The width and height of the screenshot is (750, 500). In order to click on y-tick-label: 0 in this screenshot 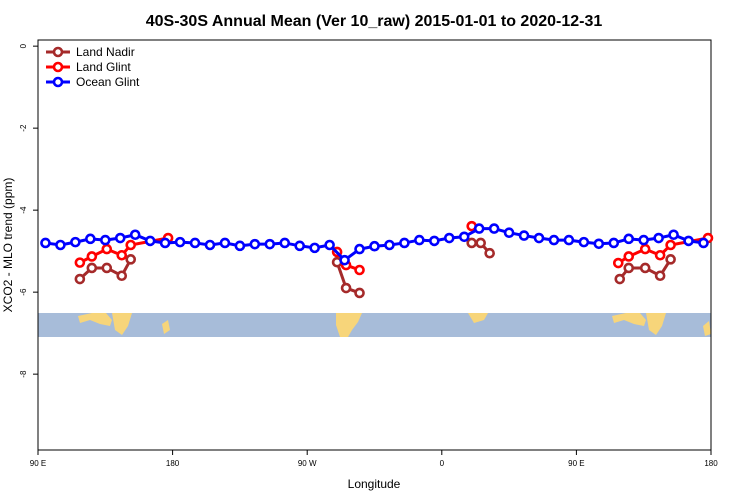, I will do `click(23, 45)`.